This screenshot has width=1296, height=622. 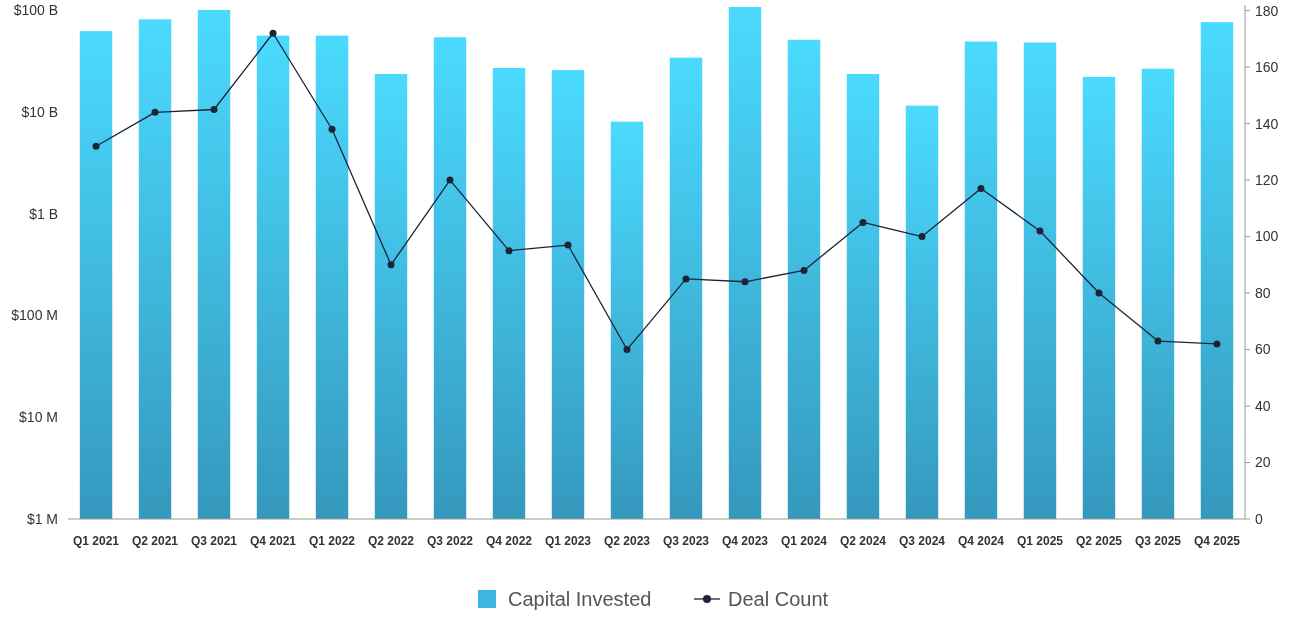 I want to click on x-tick-label: Q3 2021, so click(x=214, y=541).